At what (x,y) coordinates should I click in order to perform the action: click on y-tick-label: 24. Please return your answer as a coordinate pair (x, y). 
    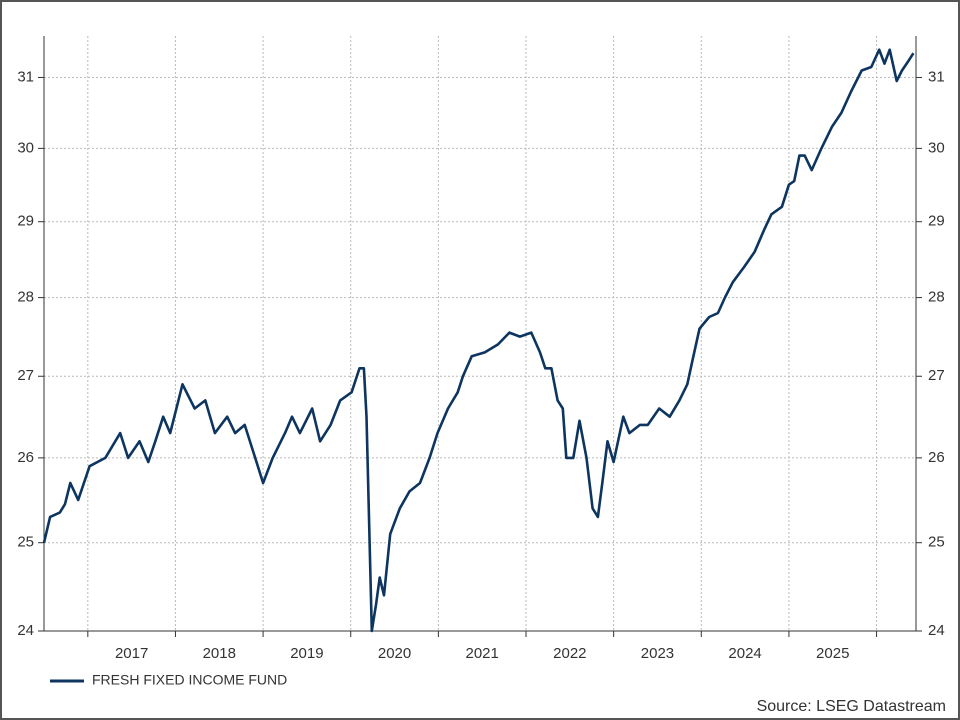
    Looking at the image, I should click on (25, 630).